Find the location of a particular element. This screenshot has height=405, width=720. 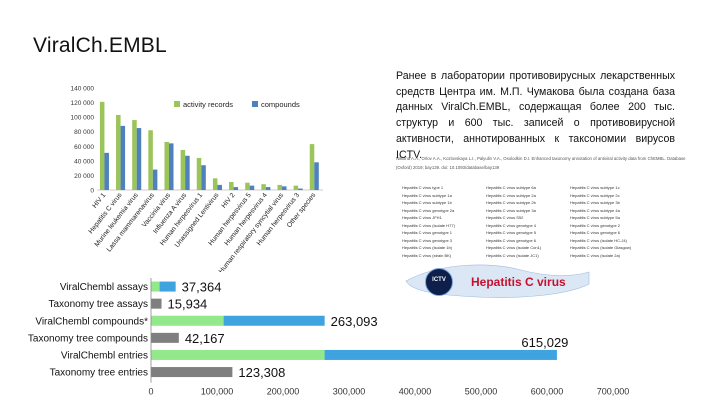

y-tick-label: 20 000 is located at coordinates (84, 176).